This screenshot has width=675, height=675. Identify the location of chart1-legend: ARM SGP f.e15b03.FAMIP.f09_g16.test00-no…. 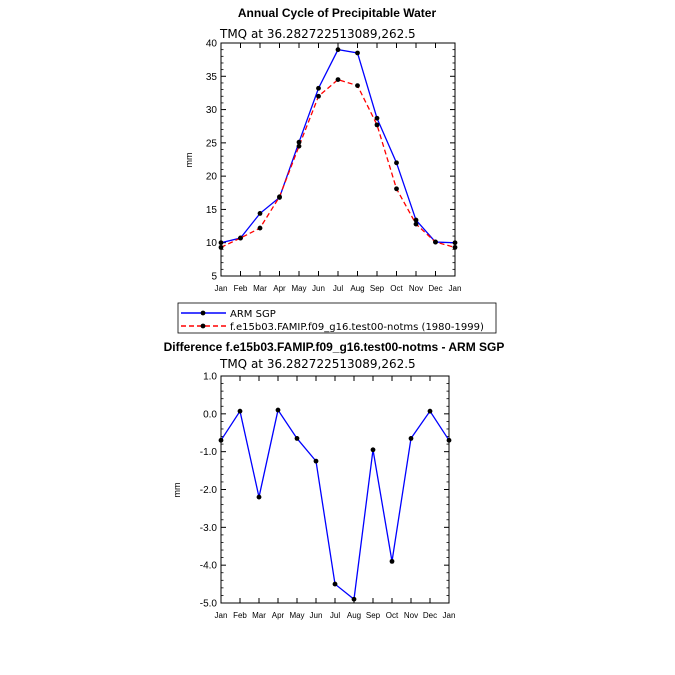
(337, 318).